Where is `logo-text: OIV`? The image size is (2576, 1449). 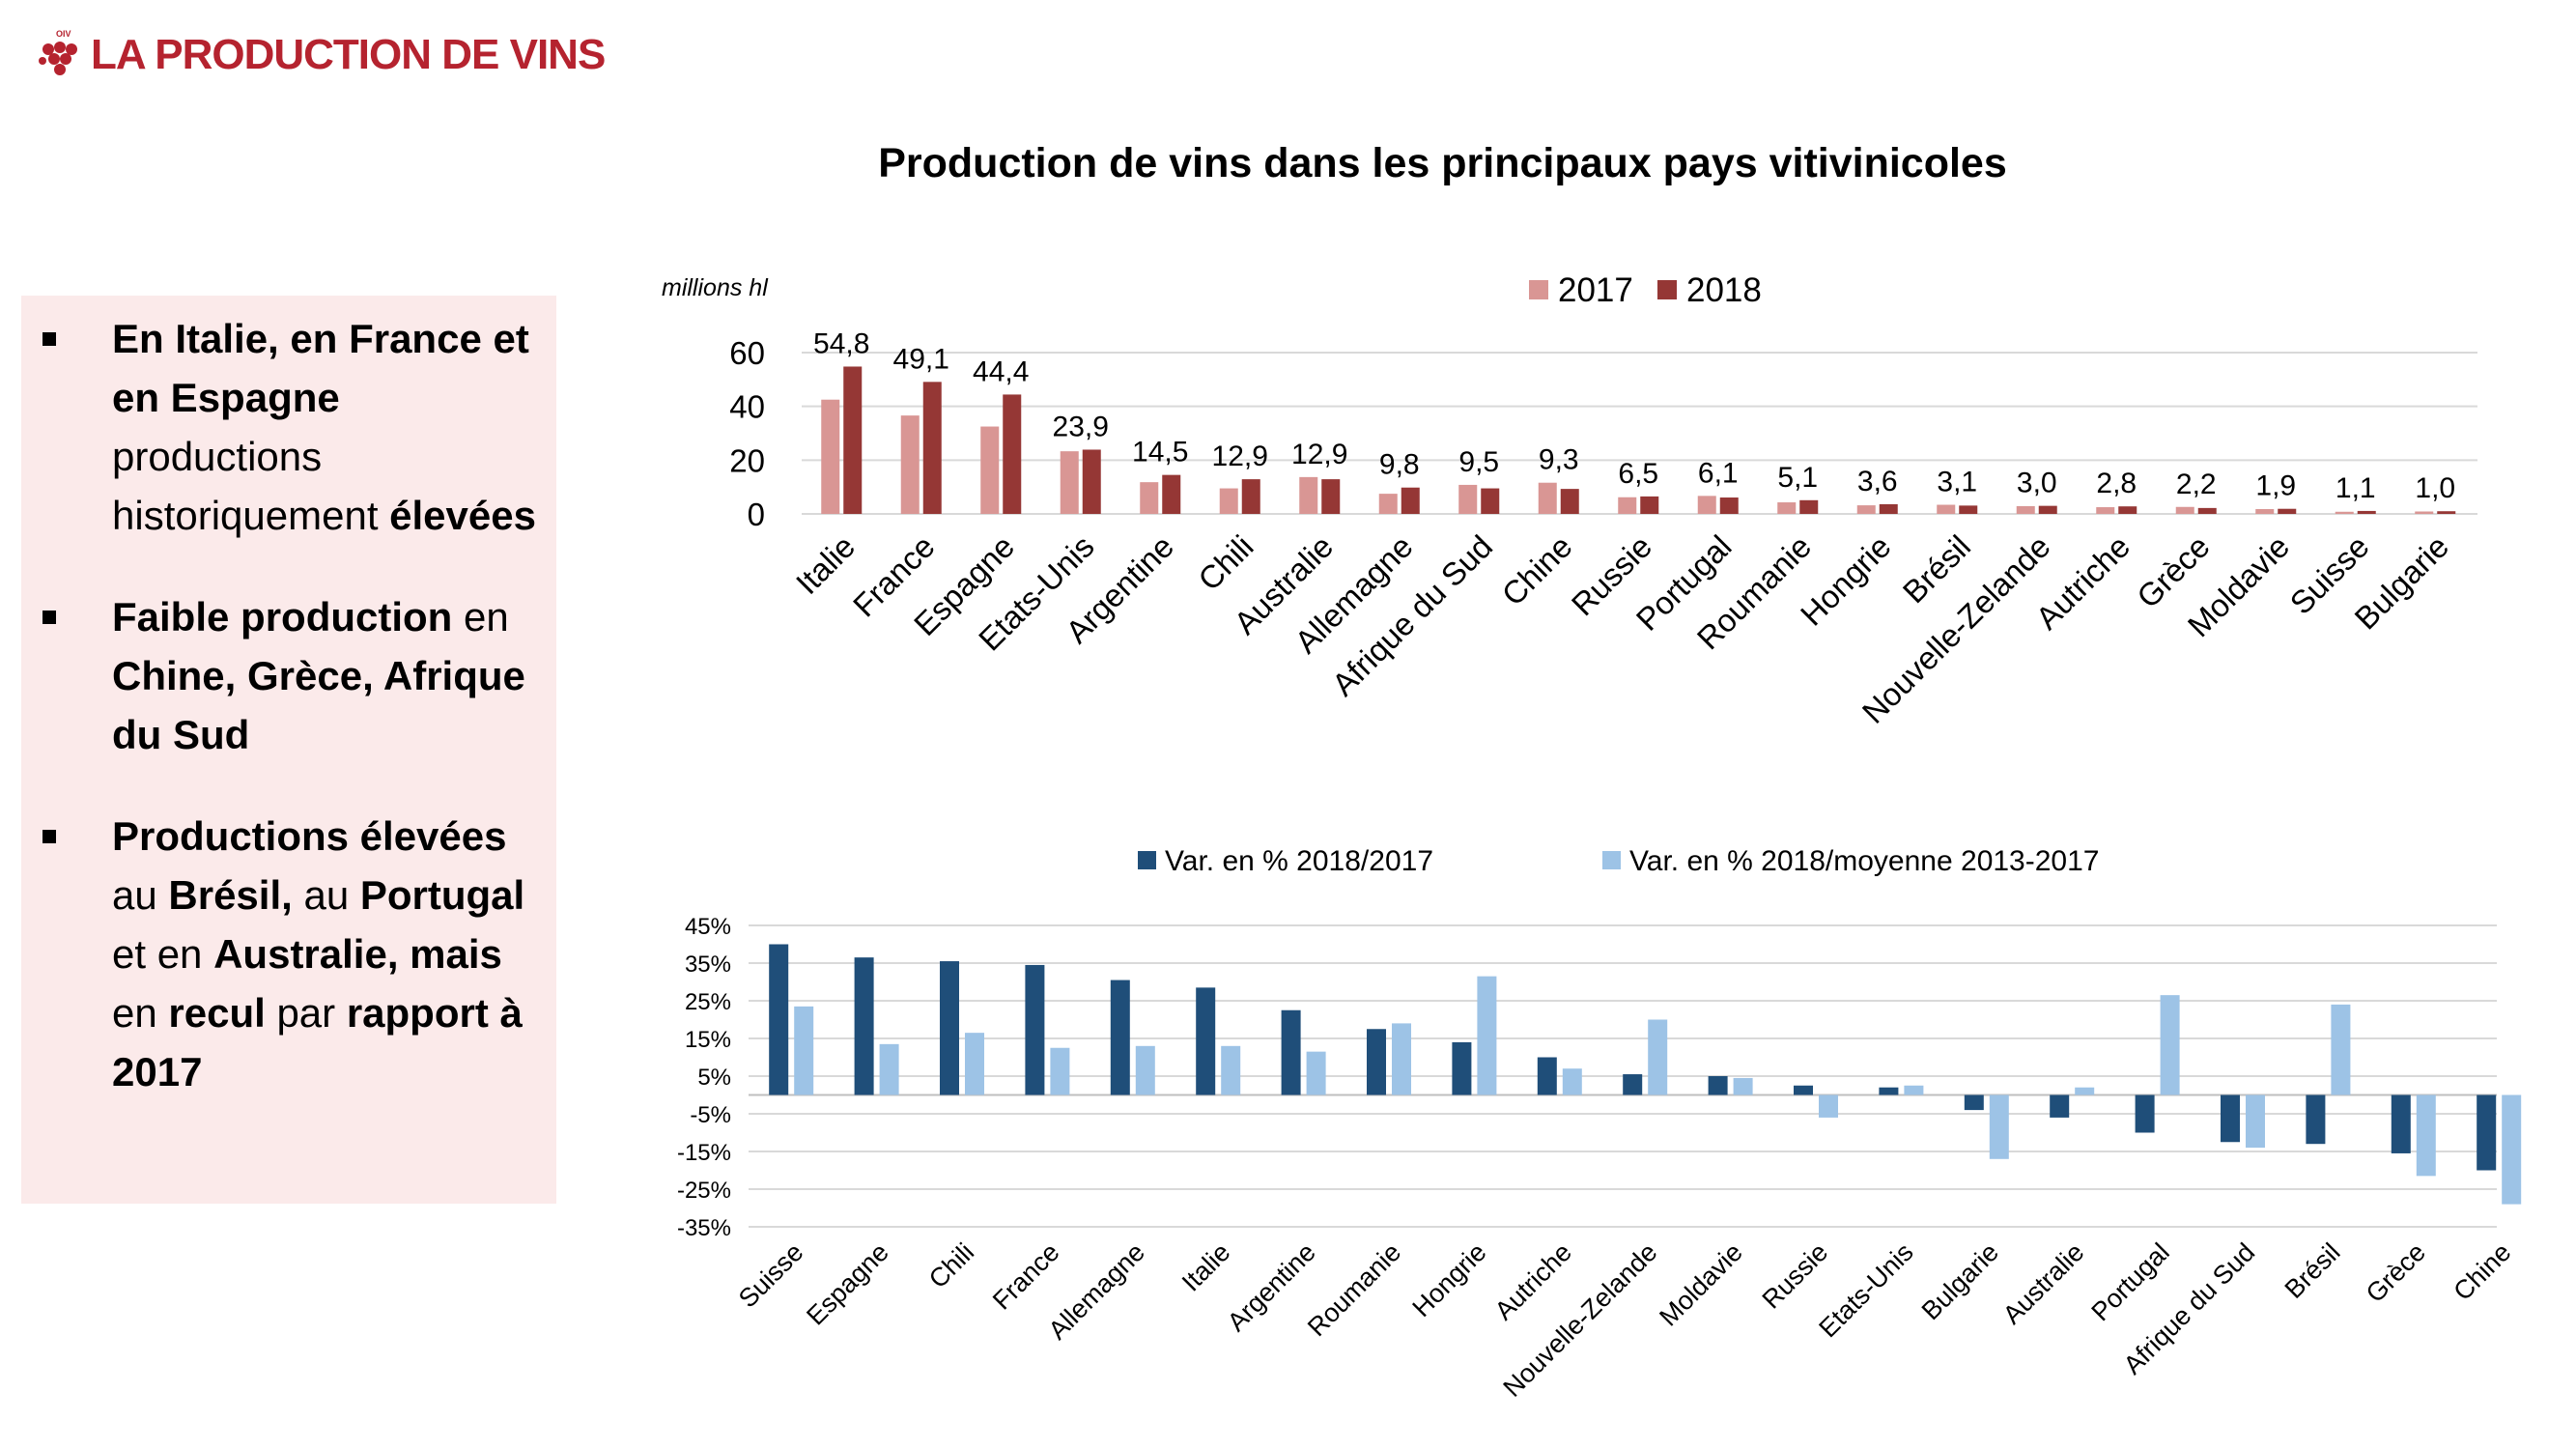 logo-text: OIV is located at coordinates (63, 34).